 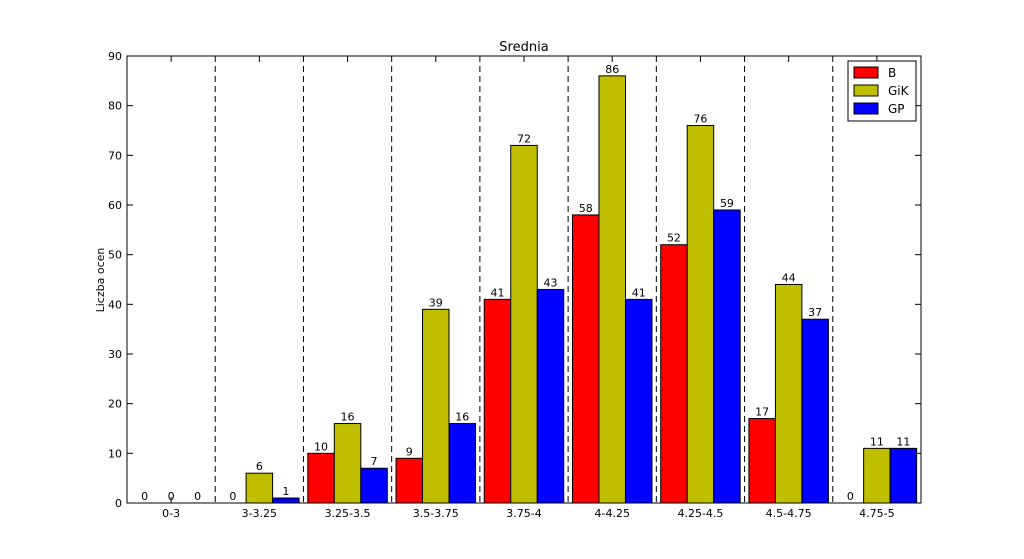 I want to click on legend-swatch-b, so click(x=866, y=72).